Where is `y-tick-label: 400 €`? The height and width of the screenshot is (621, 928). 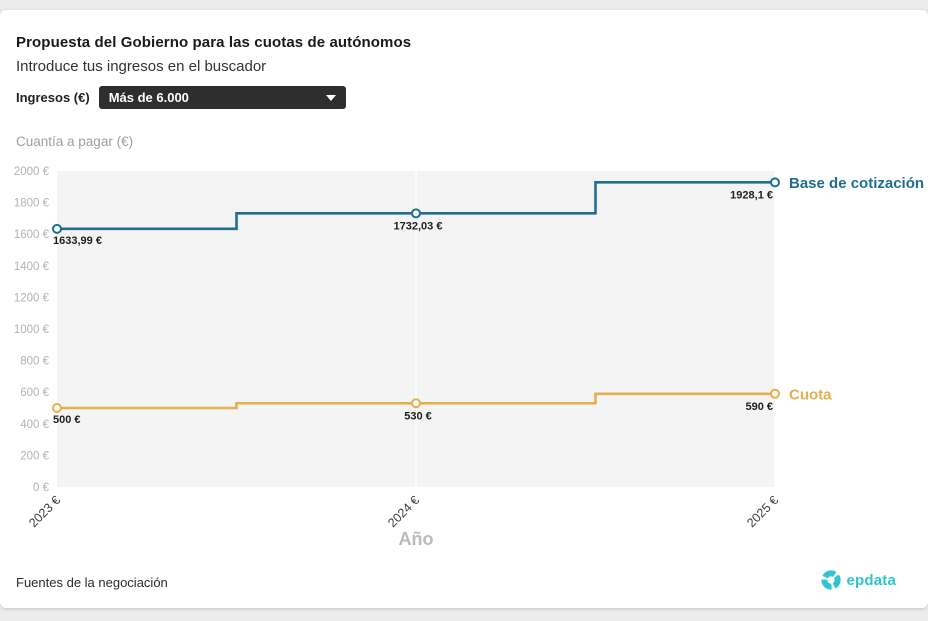 y-tick-label: 400 € is located at coordinates (34, 425).